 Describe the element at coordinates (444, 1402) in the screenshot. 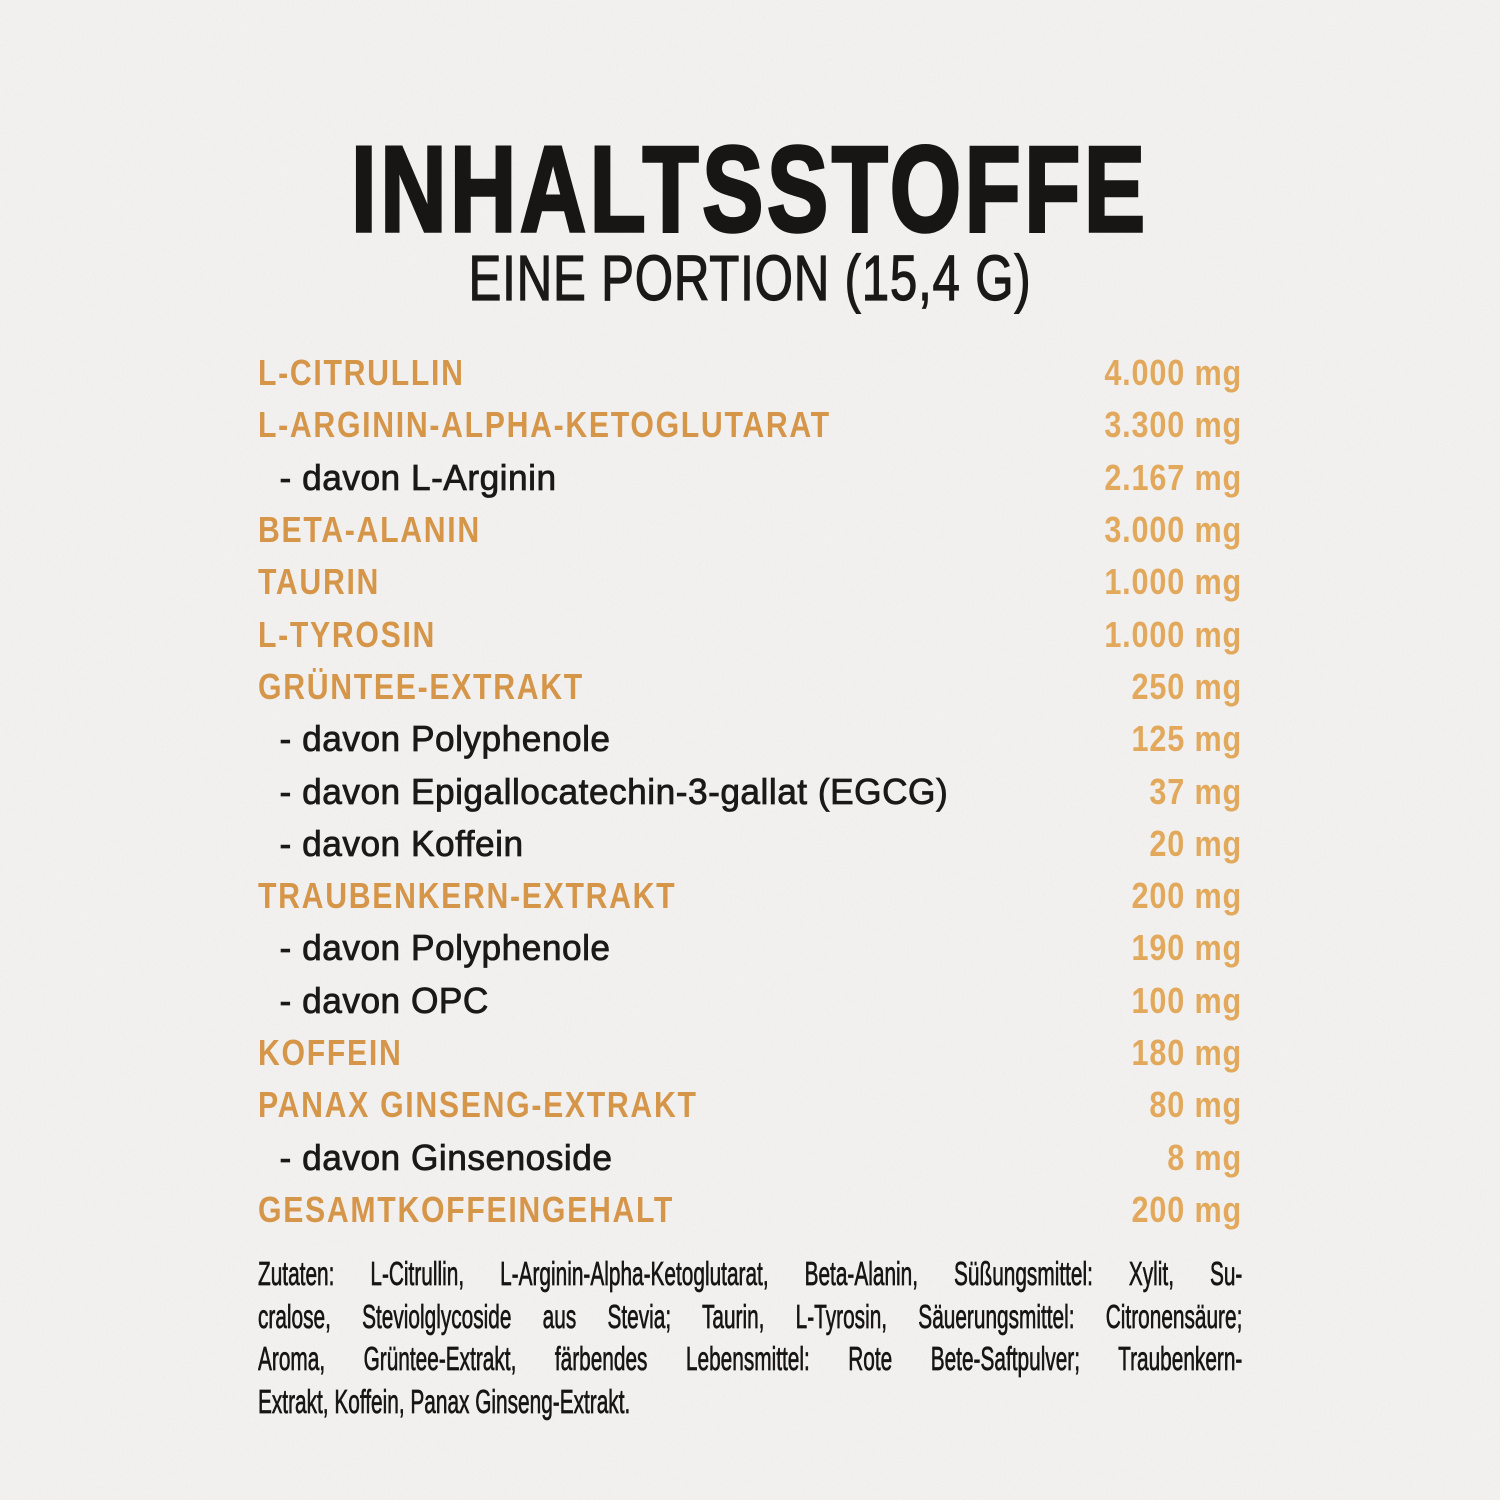

I see `ingredients-line: Extrakt, Koffein, Panax Ginseng-Extrakt.` at that location.